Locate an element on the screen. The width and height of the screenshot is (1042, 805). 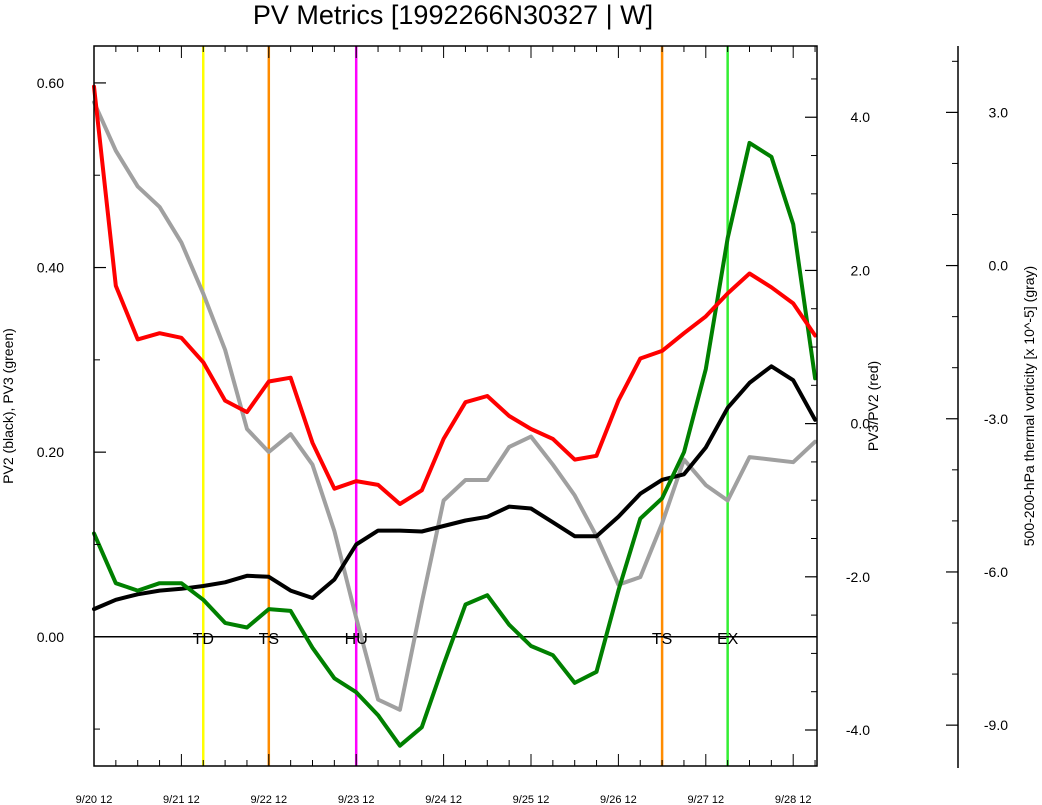
far-right-tick-label: -9.0 is located at coordinates (996, 725).